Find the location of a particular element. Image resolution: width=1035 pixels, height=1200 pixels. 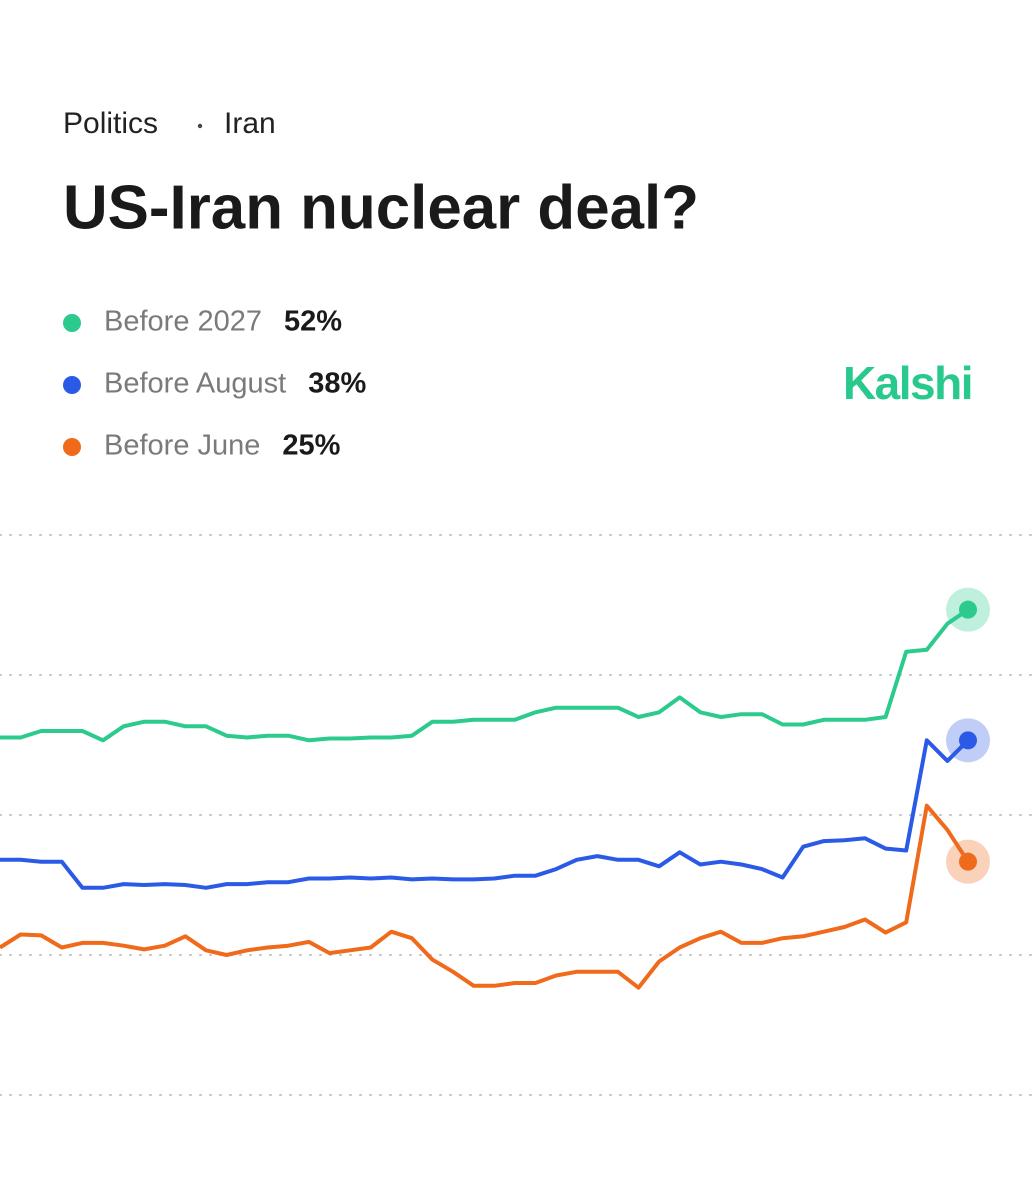

legend-value: 38% is located at coordinates (337, 384).